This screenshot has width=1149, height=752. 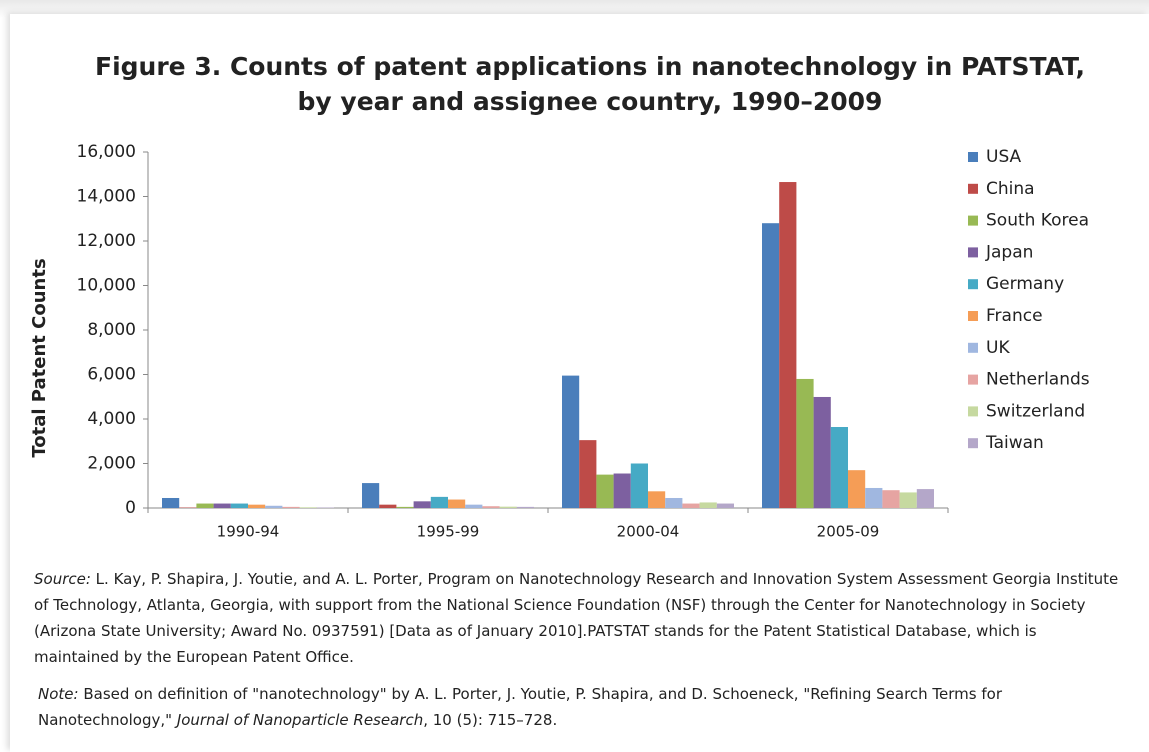 I want to click on note-journal: Journal of Nanoparticle Research, so click(x=300, y=720).